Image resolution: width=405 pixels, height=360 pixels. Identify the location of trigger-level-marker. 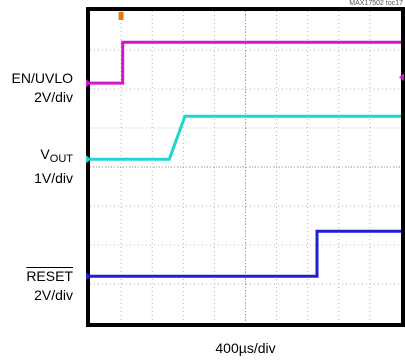
(401, 77).